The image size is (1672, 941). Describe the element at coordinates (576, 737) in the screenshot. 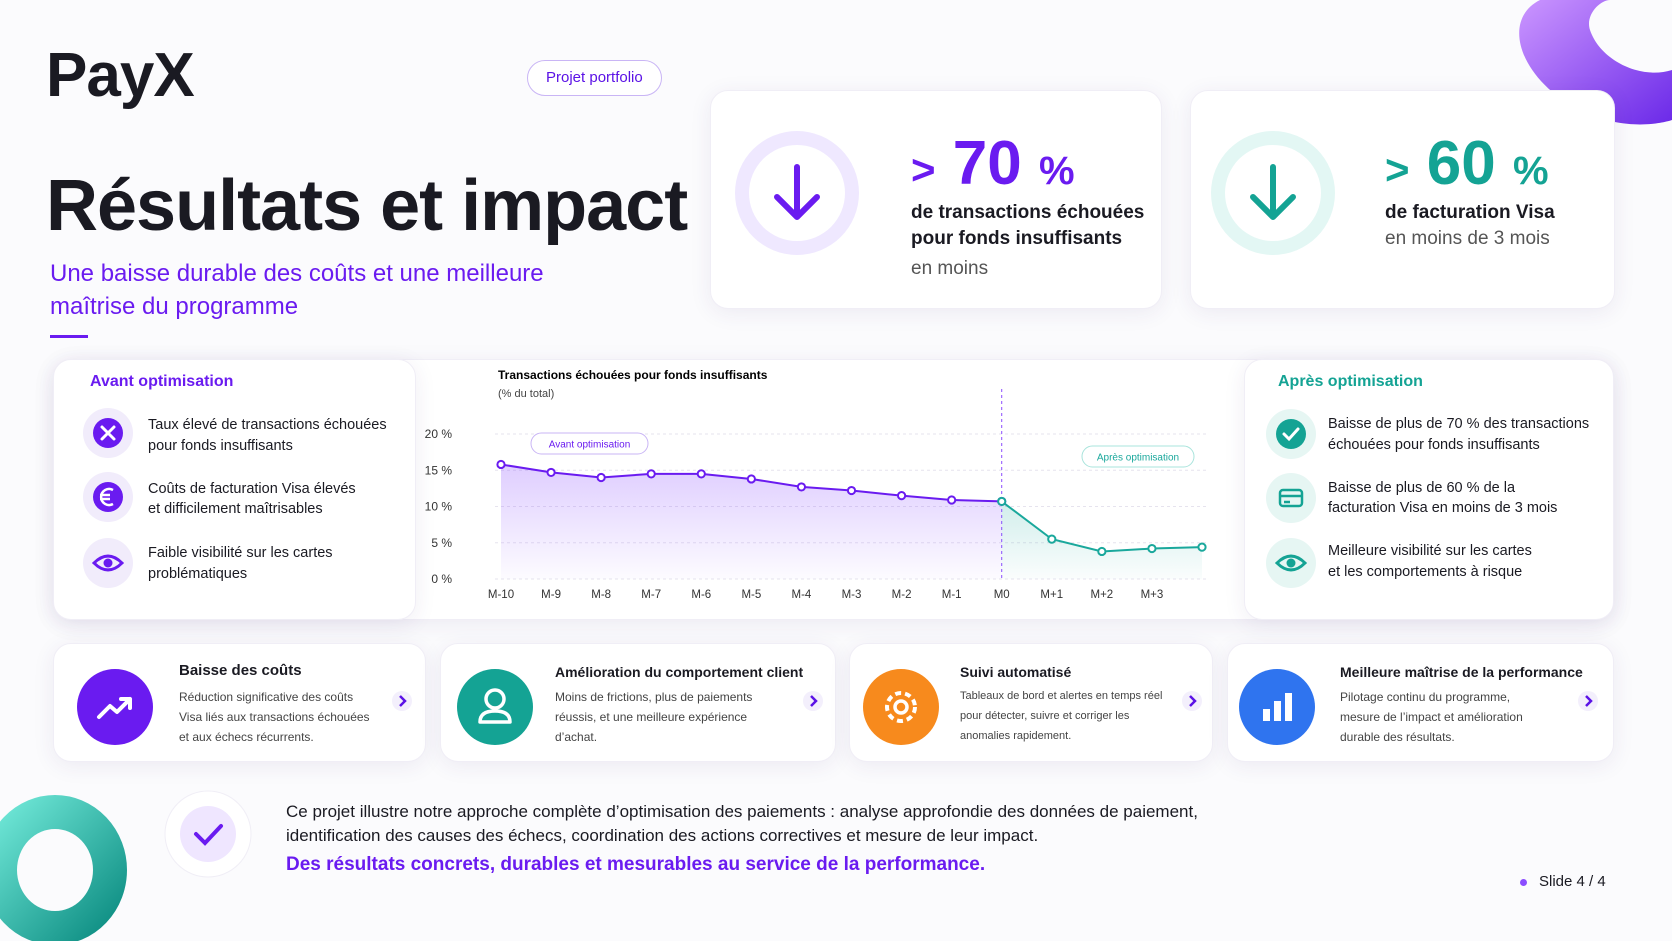

I see `card-text: d’achat.` at that location.